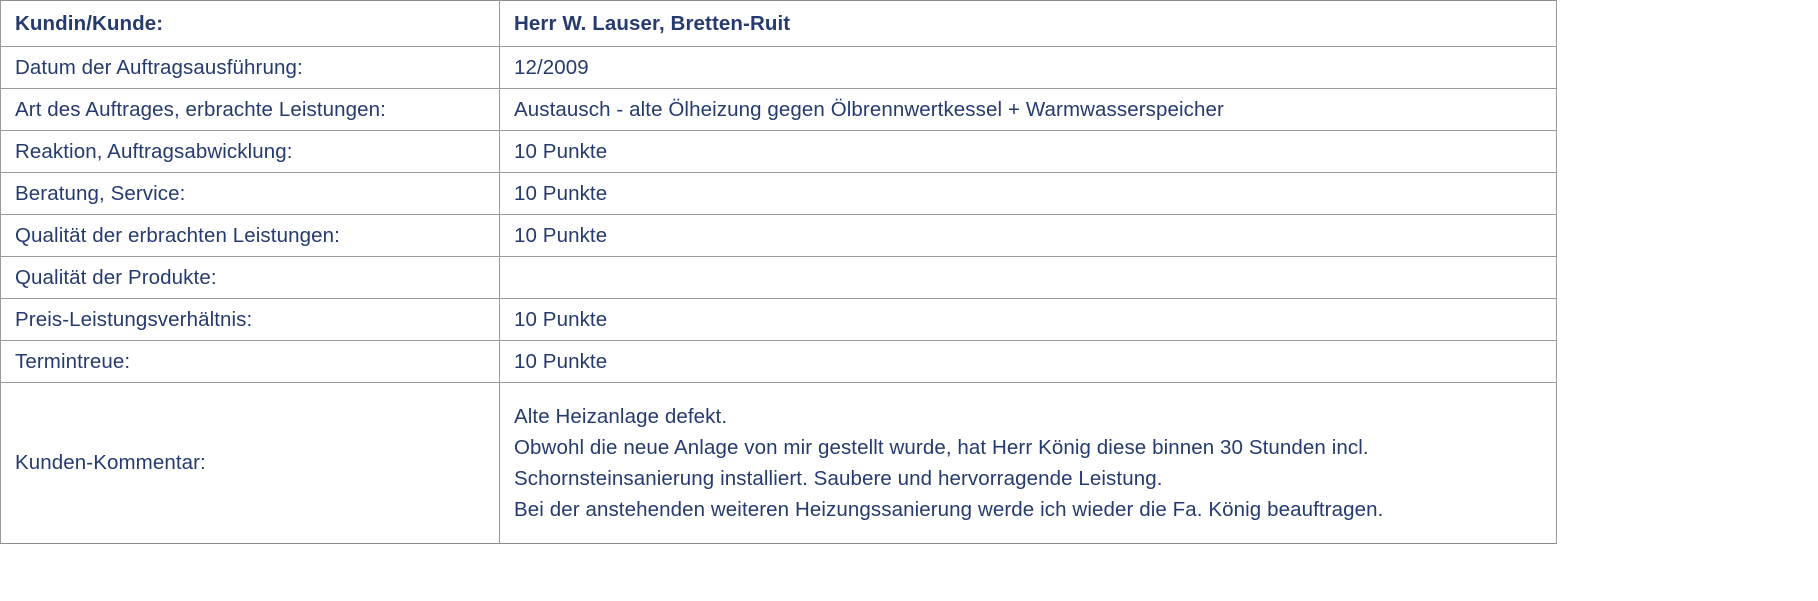  I want to click on row-value-punctuality: 10 Punkte, so click(1028, 361).